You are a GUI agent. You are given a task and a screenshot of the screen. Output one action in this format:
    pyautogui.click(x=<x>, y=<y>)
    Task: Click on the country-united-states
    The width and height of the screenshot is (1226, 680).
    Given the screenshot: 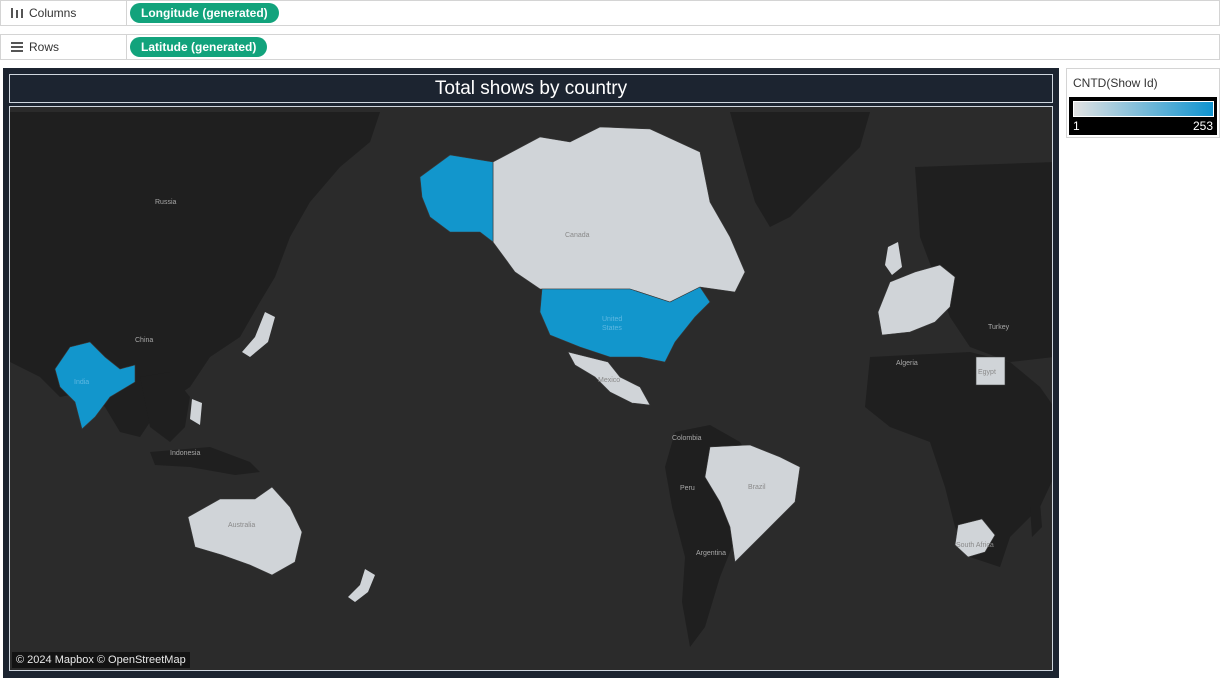 What is the action you would take?
    pyautogui.click(x=625, y=324)
    